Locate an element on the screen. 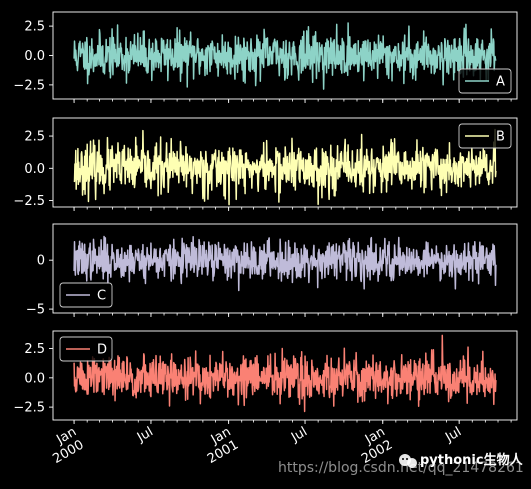  legend-label: B is located at coordinates (500, 137).